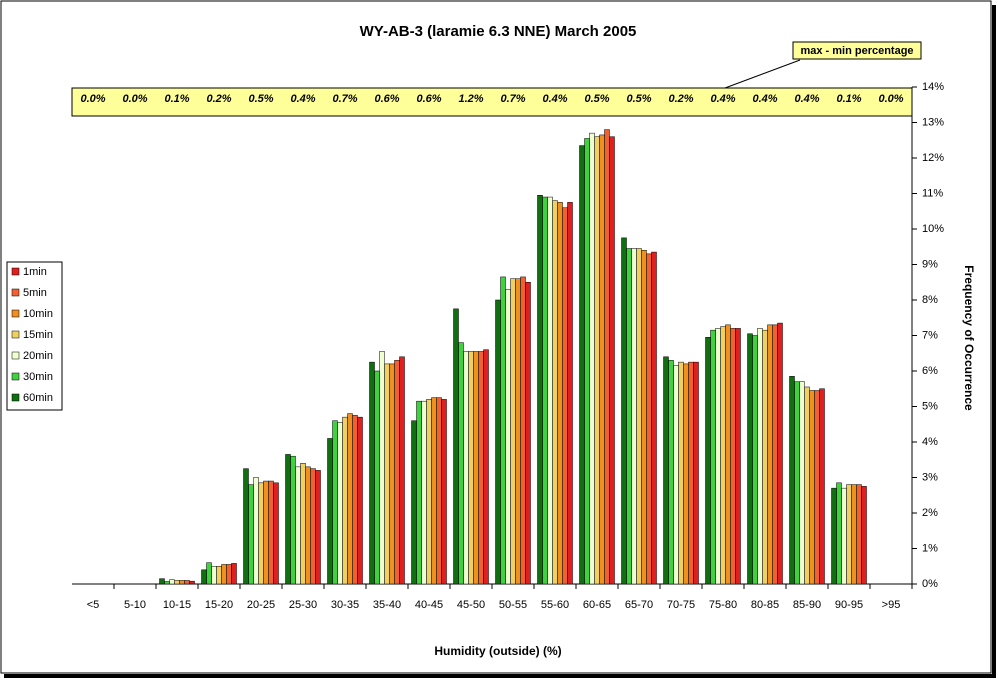 The height and width of the screenshot is (685, 998). Describe the element at coordinates (930, 264) in the screenshot. I see `y-tick-label: 9%` at that location.